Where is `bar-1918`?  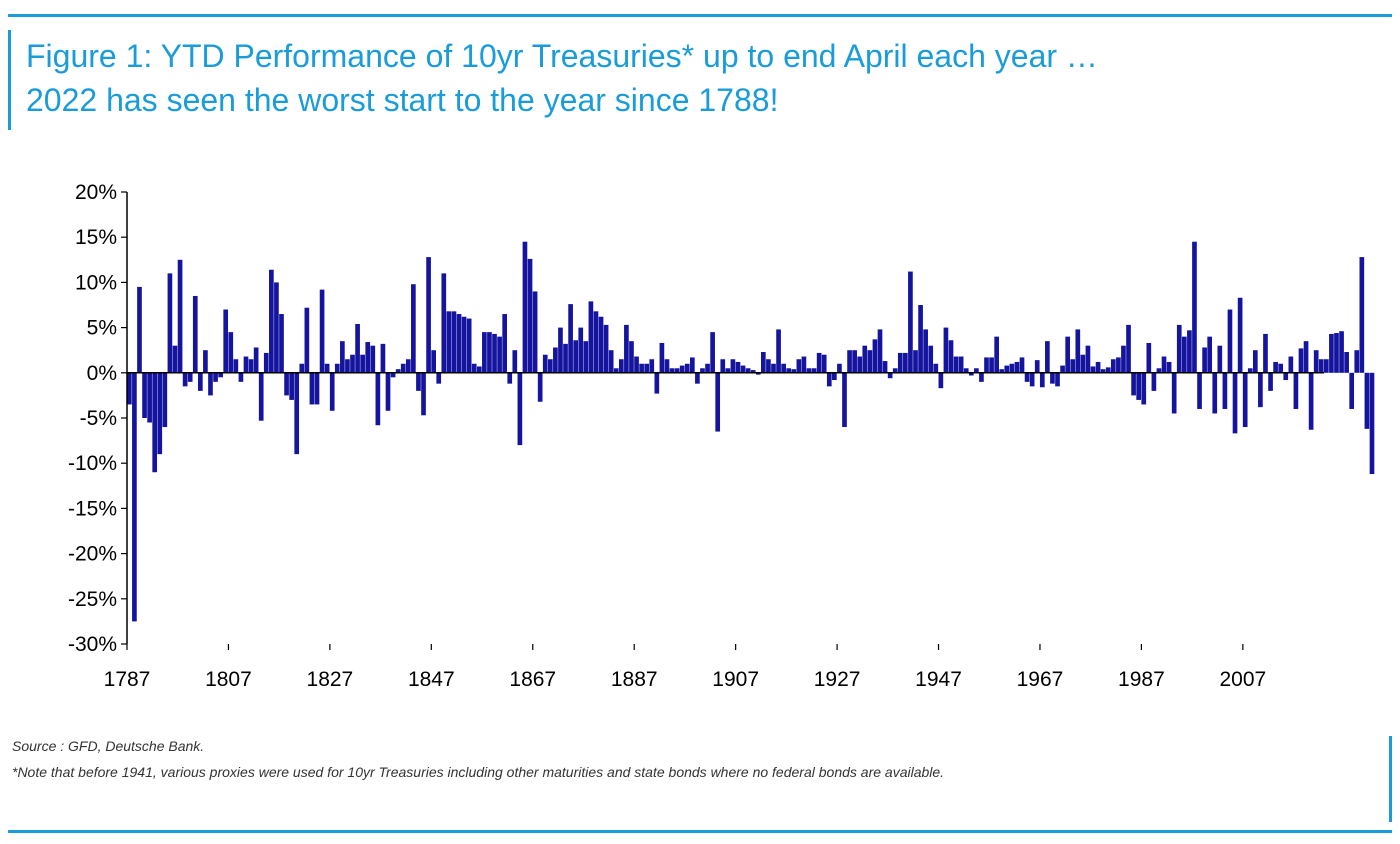
bar-1918 is located at coordinates (794, 371).